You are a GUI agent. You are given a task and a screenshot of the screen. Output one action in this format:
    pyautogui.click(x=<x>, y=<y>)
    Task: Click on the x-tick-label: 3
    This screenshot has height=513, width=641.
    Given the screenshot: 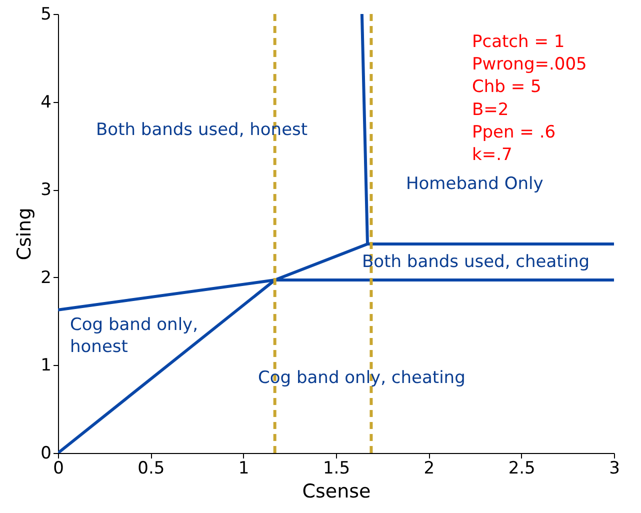 What is the action you would take?
    pyautogui.click(x=614, y=468)
    